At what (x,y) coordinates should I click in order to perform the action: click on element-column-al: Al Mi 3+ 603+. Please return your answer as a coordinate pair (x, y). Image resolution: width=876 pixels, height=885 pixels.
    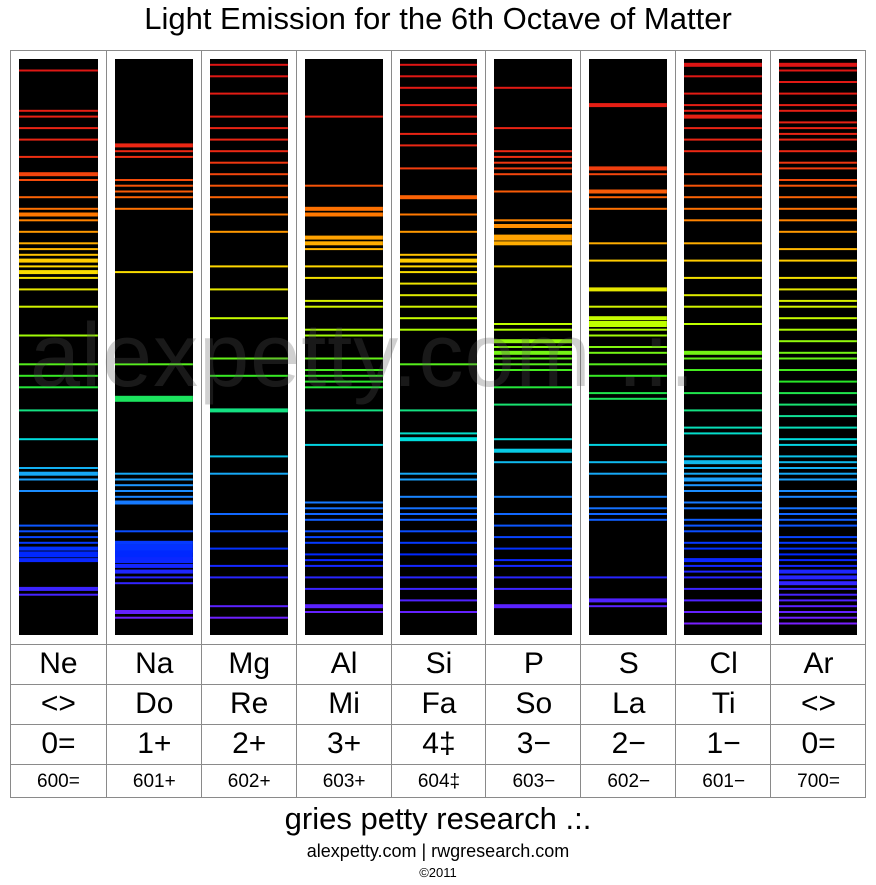
    Looking at the image, I should click on (343, 424).